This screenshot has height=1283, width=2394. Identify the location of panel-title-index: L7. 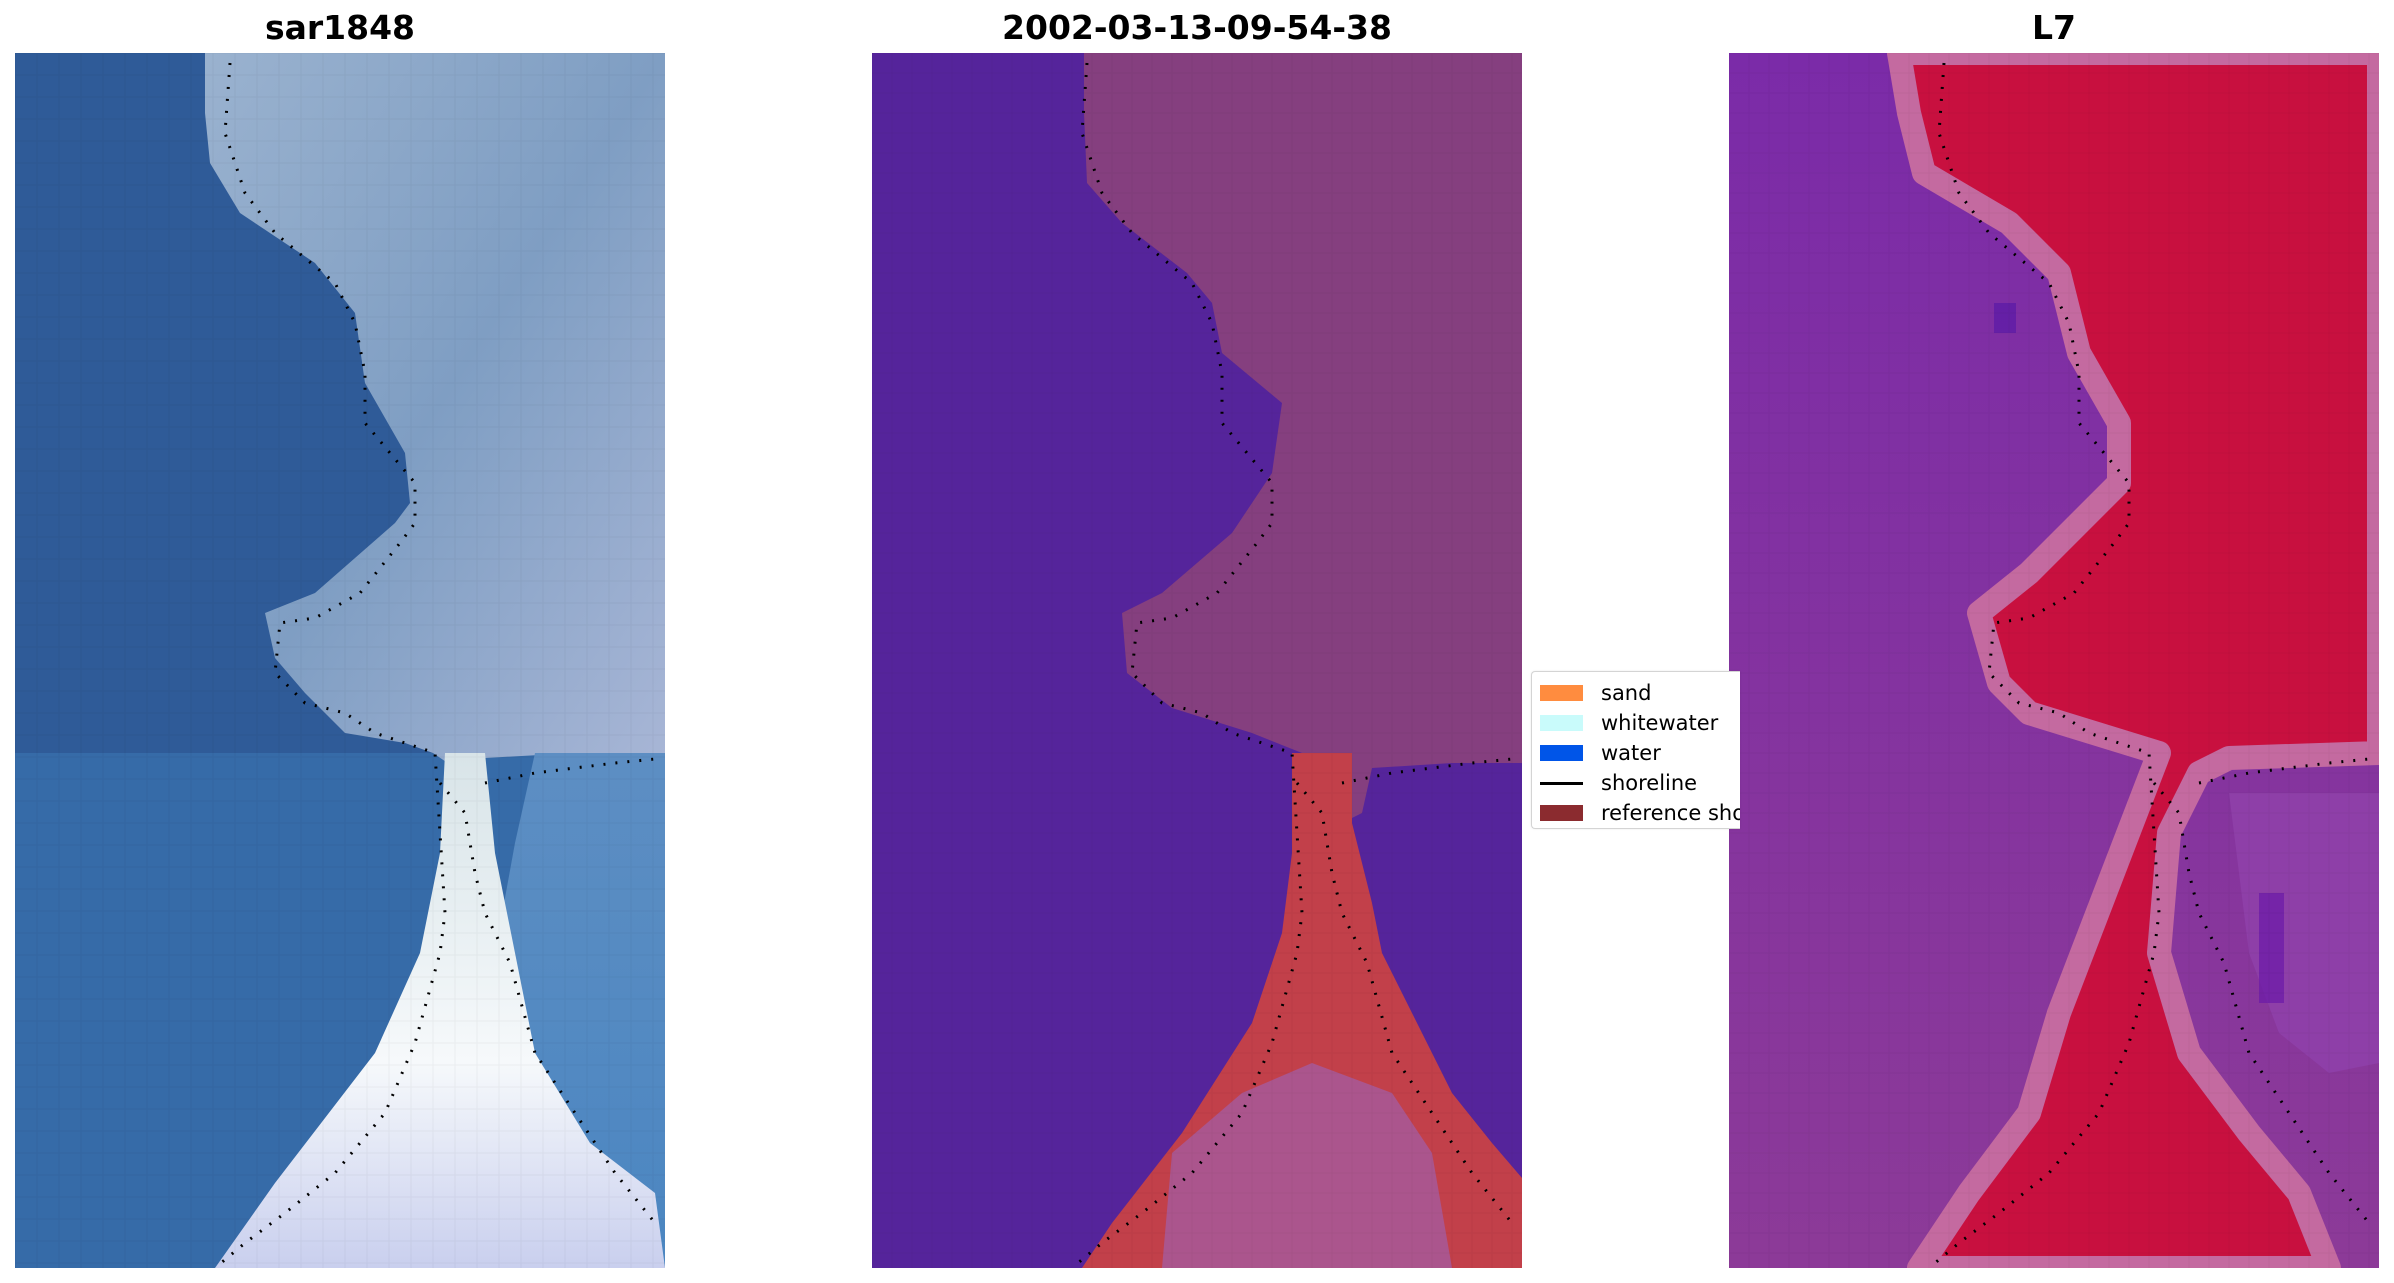
(2054, 27).